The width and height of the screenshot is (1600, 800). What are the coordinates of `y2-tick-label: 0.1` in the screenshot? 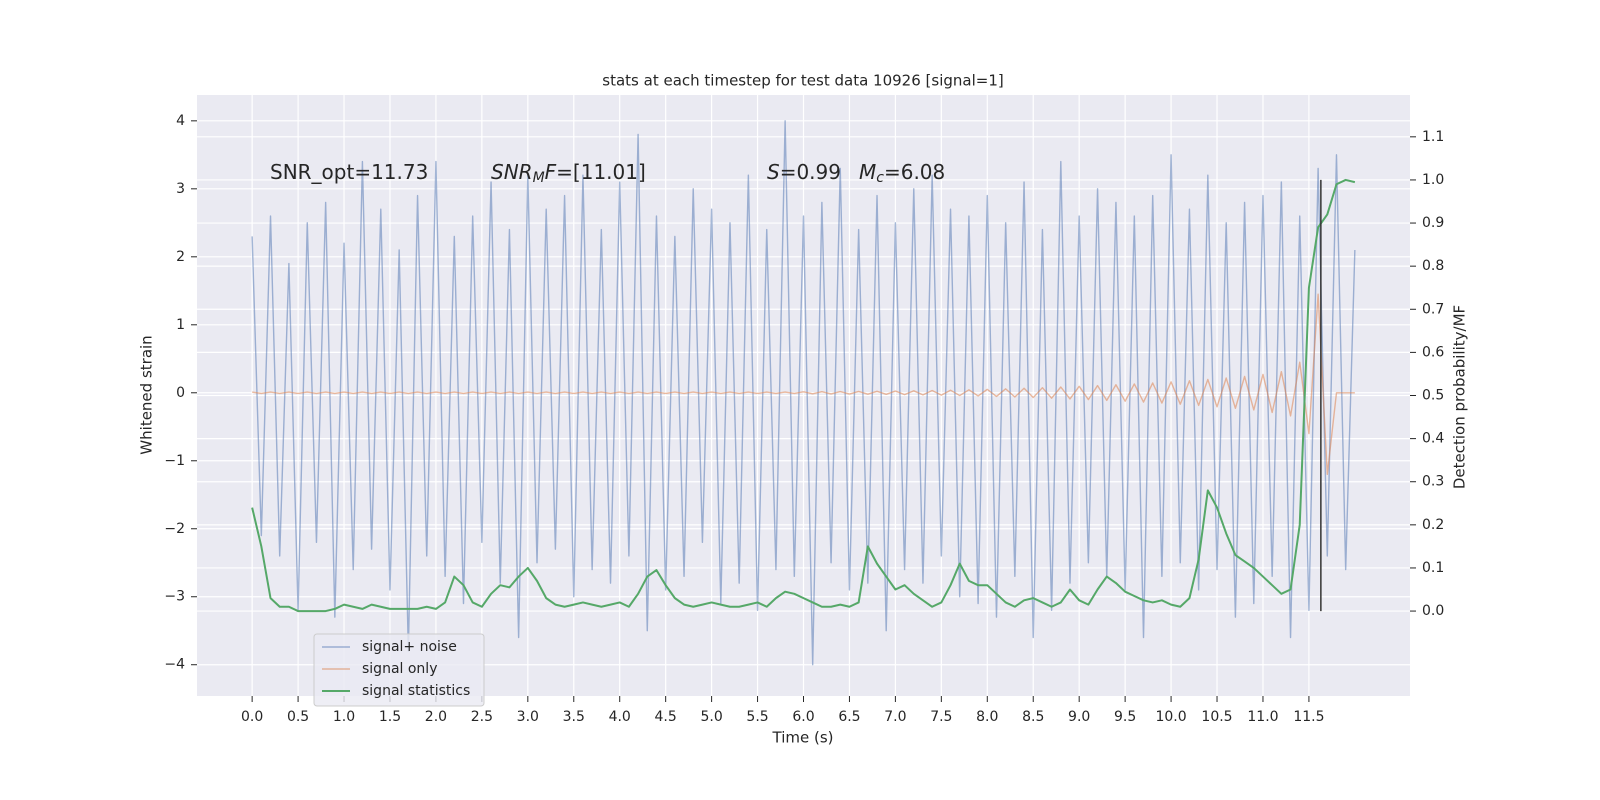 It's located at (1433, 568).